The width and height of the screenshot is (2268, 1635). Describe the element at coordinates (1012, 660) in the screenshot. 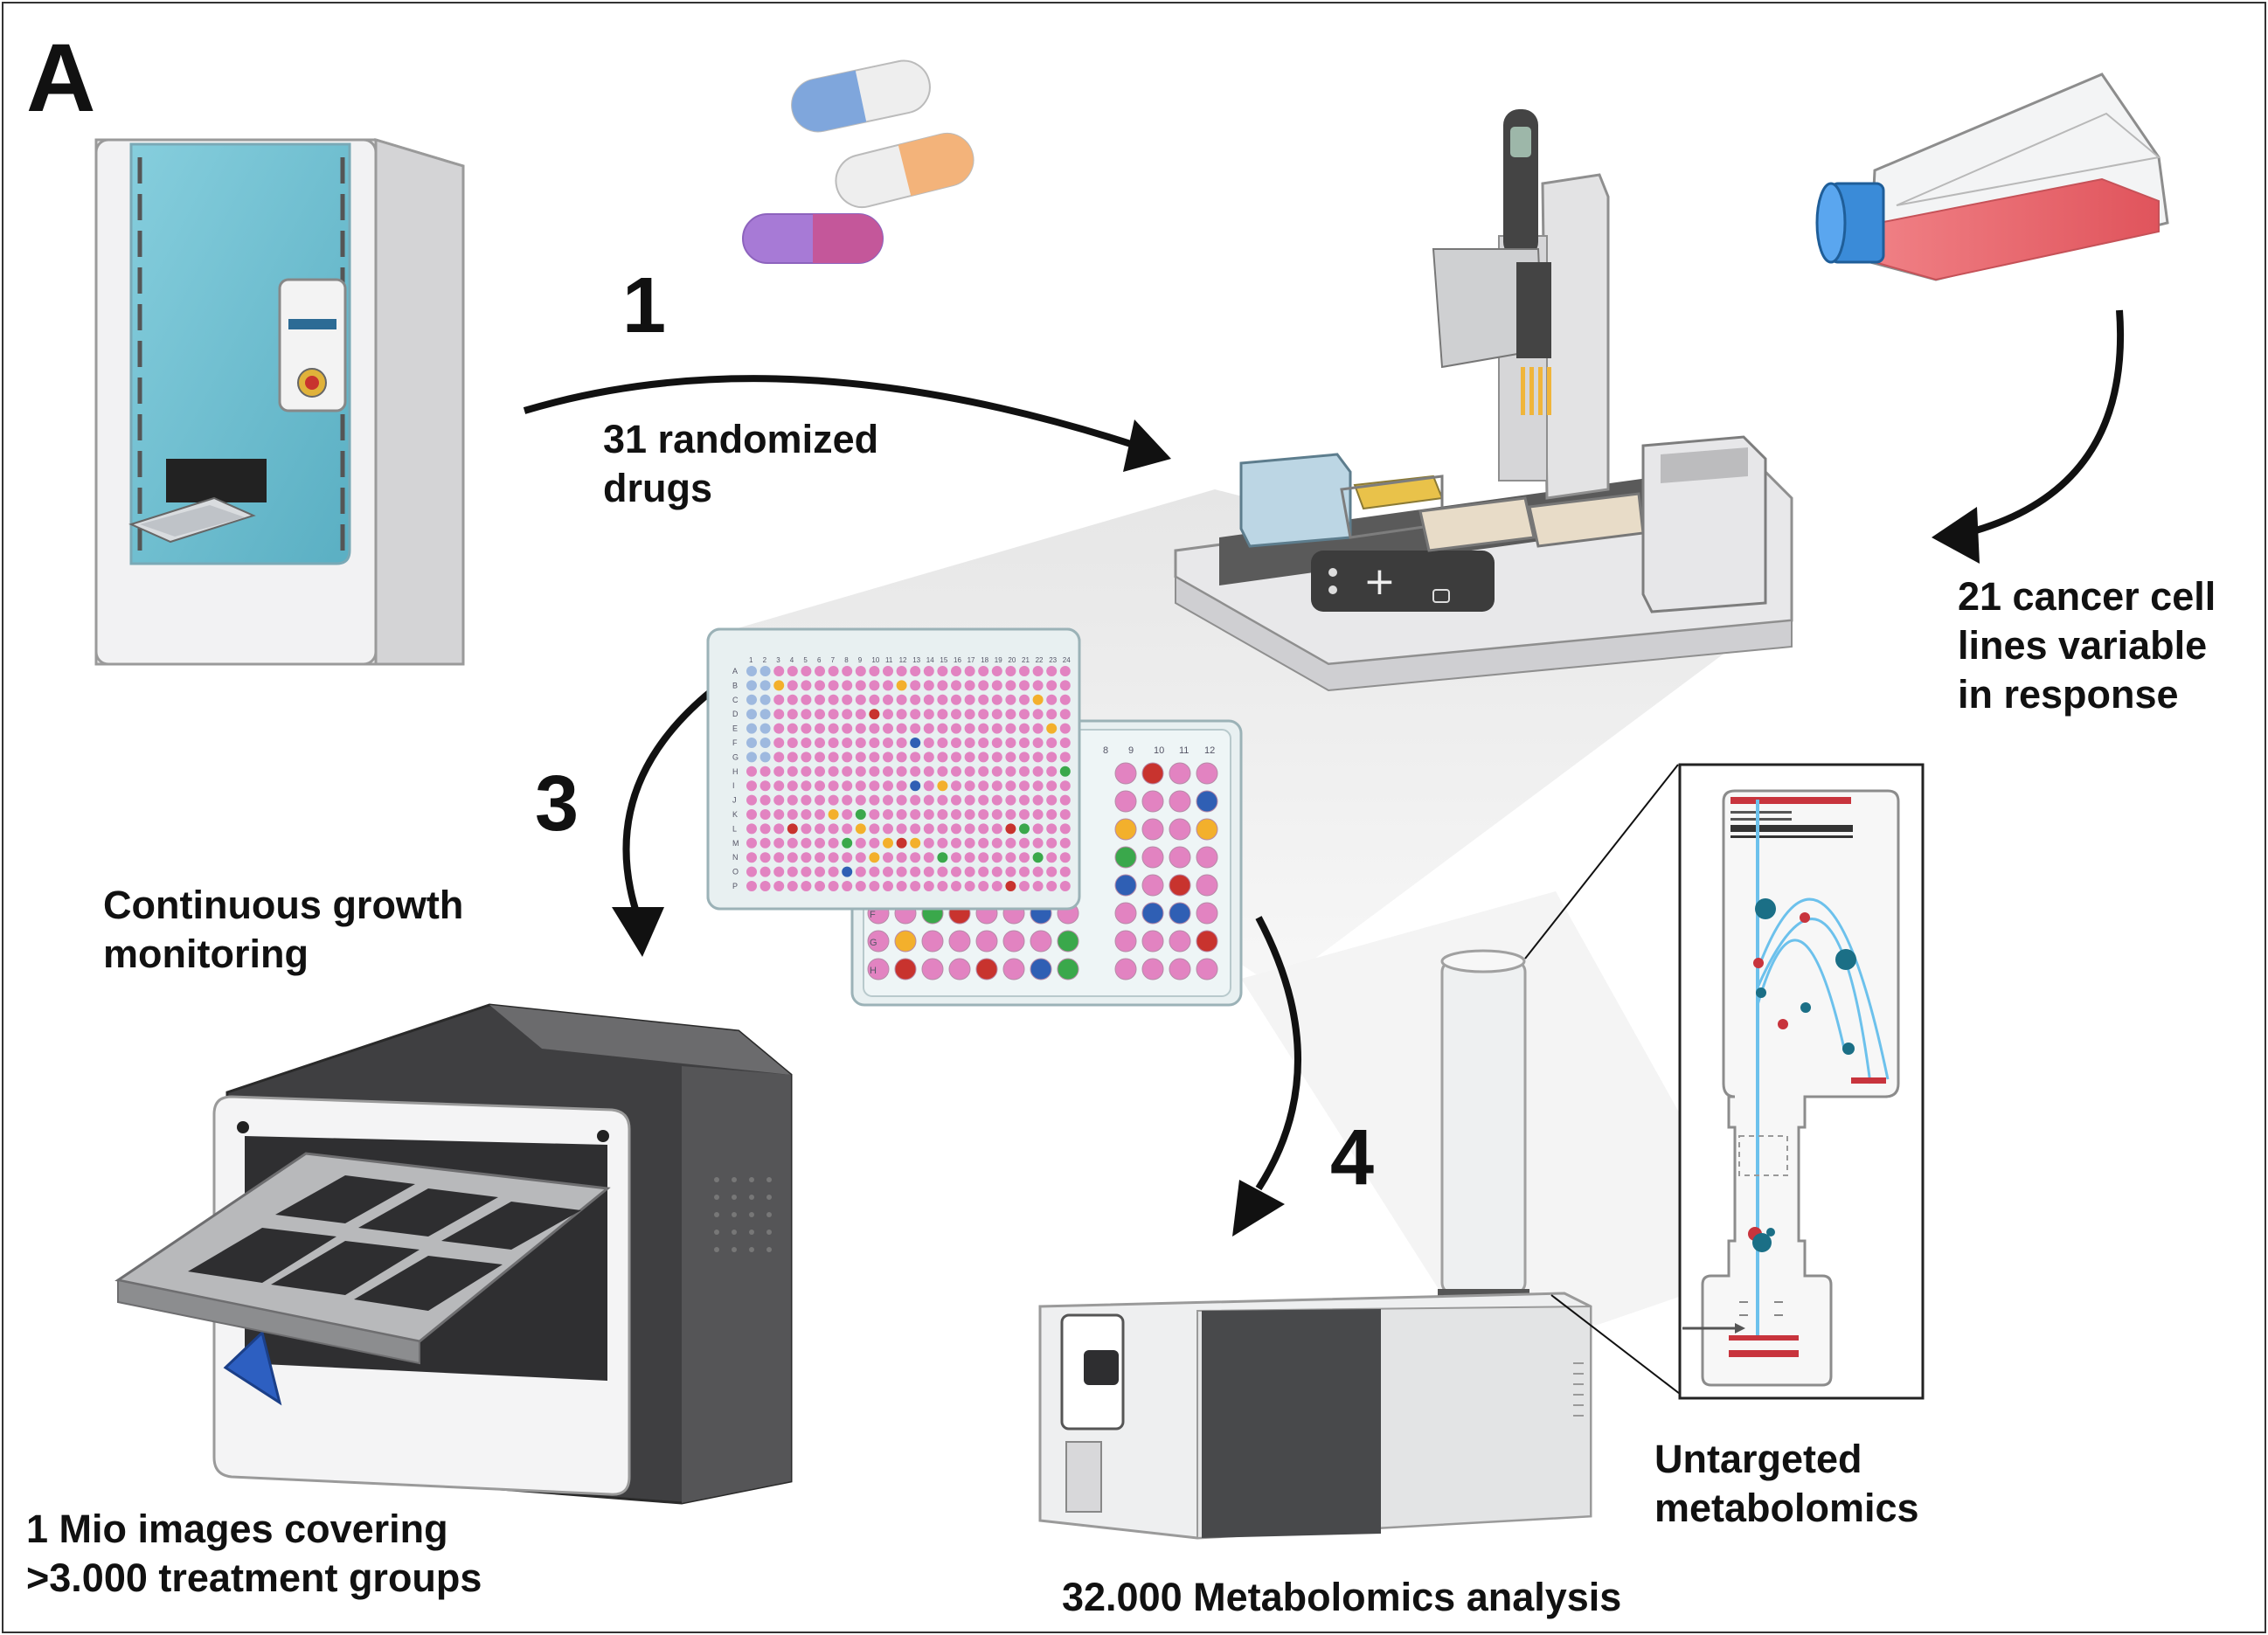

I see `plate384-column-label: 20` at that location.